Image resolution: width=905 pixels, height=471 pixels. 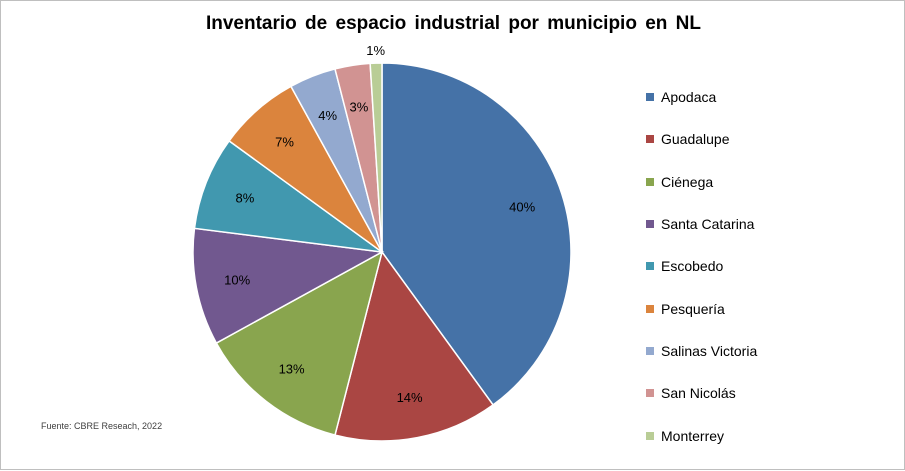 I want to click on data-label: 10%, so click(x=237, y=280).